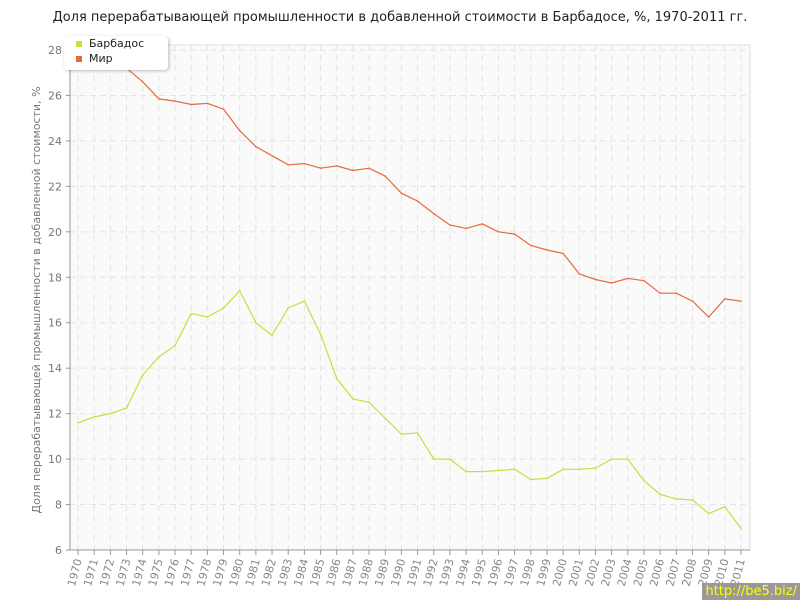  I want to click on y-tick-label: 14, so click(55, 368).